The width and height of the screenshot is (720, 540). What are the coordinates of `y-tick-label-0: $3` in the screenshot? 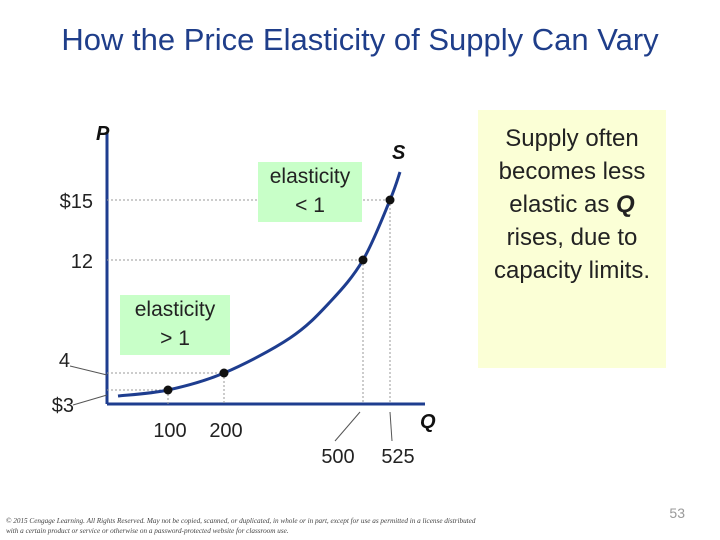 It's located at (63, 406).